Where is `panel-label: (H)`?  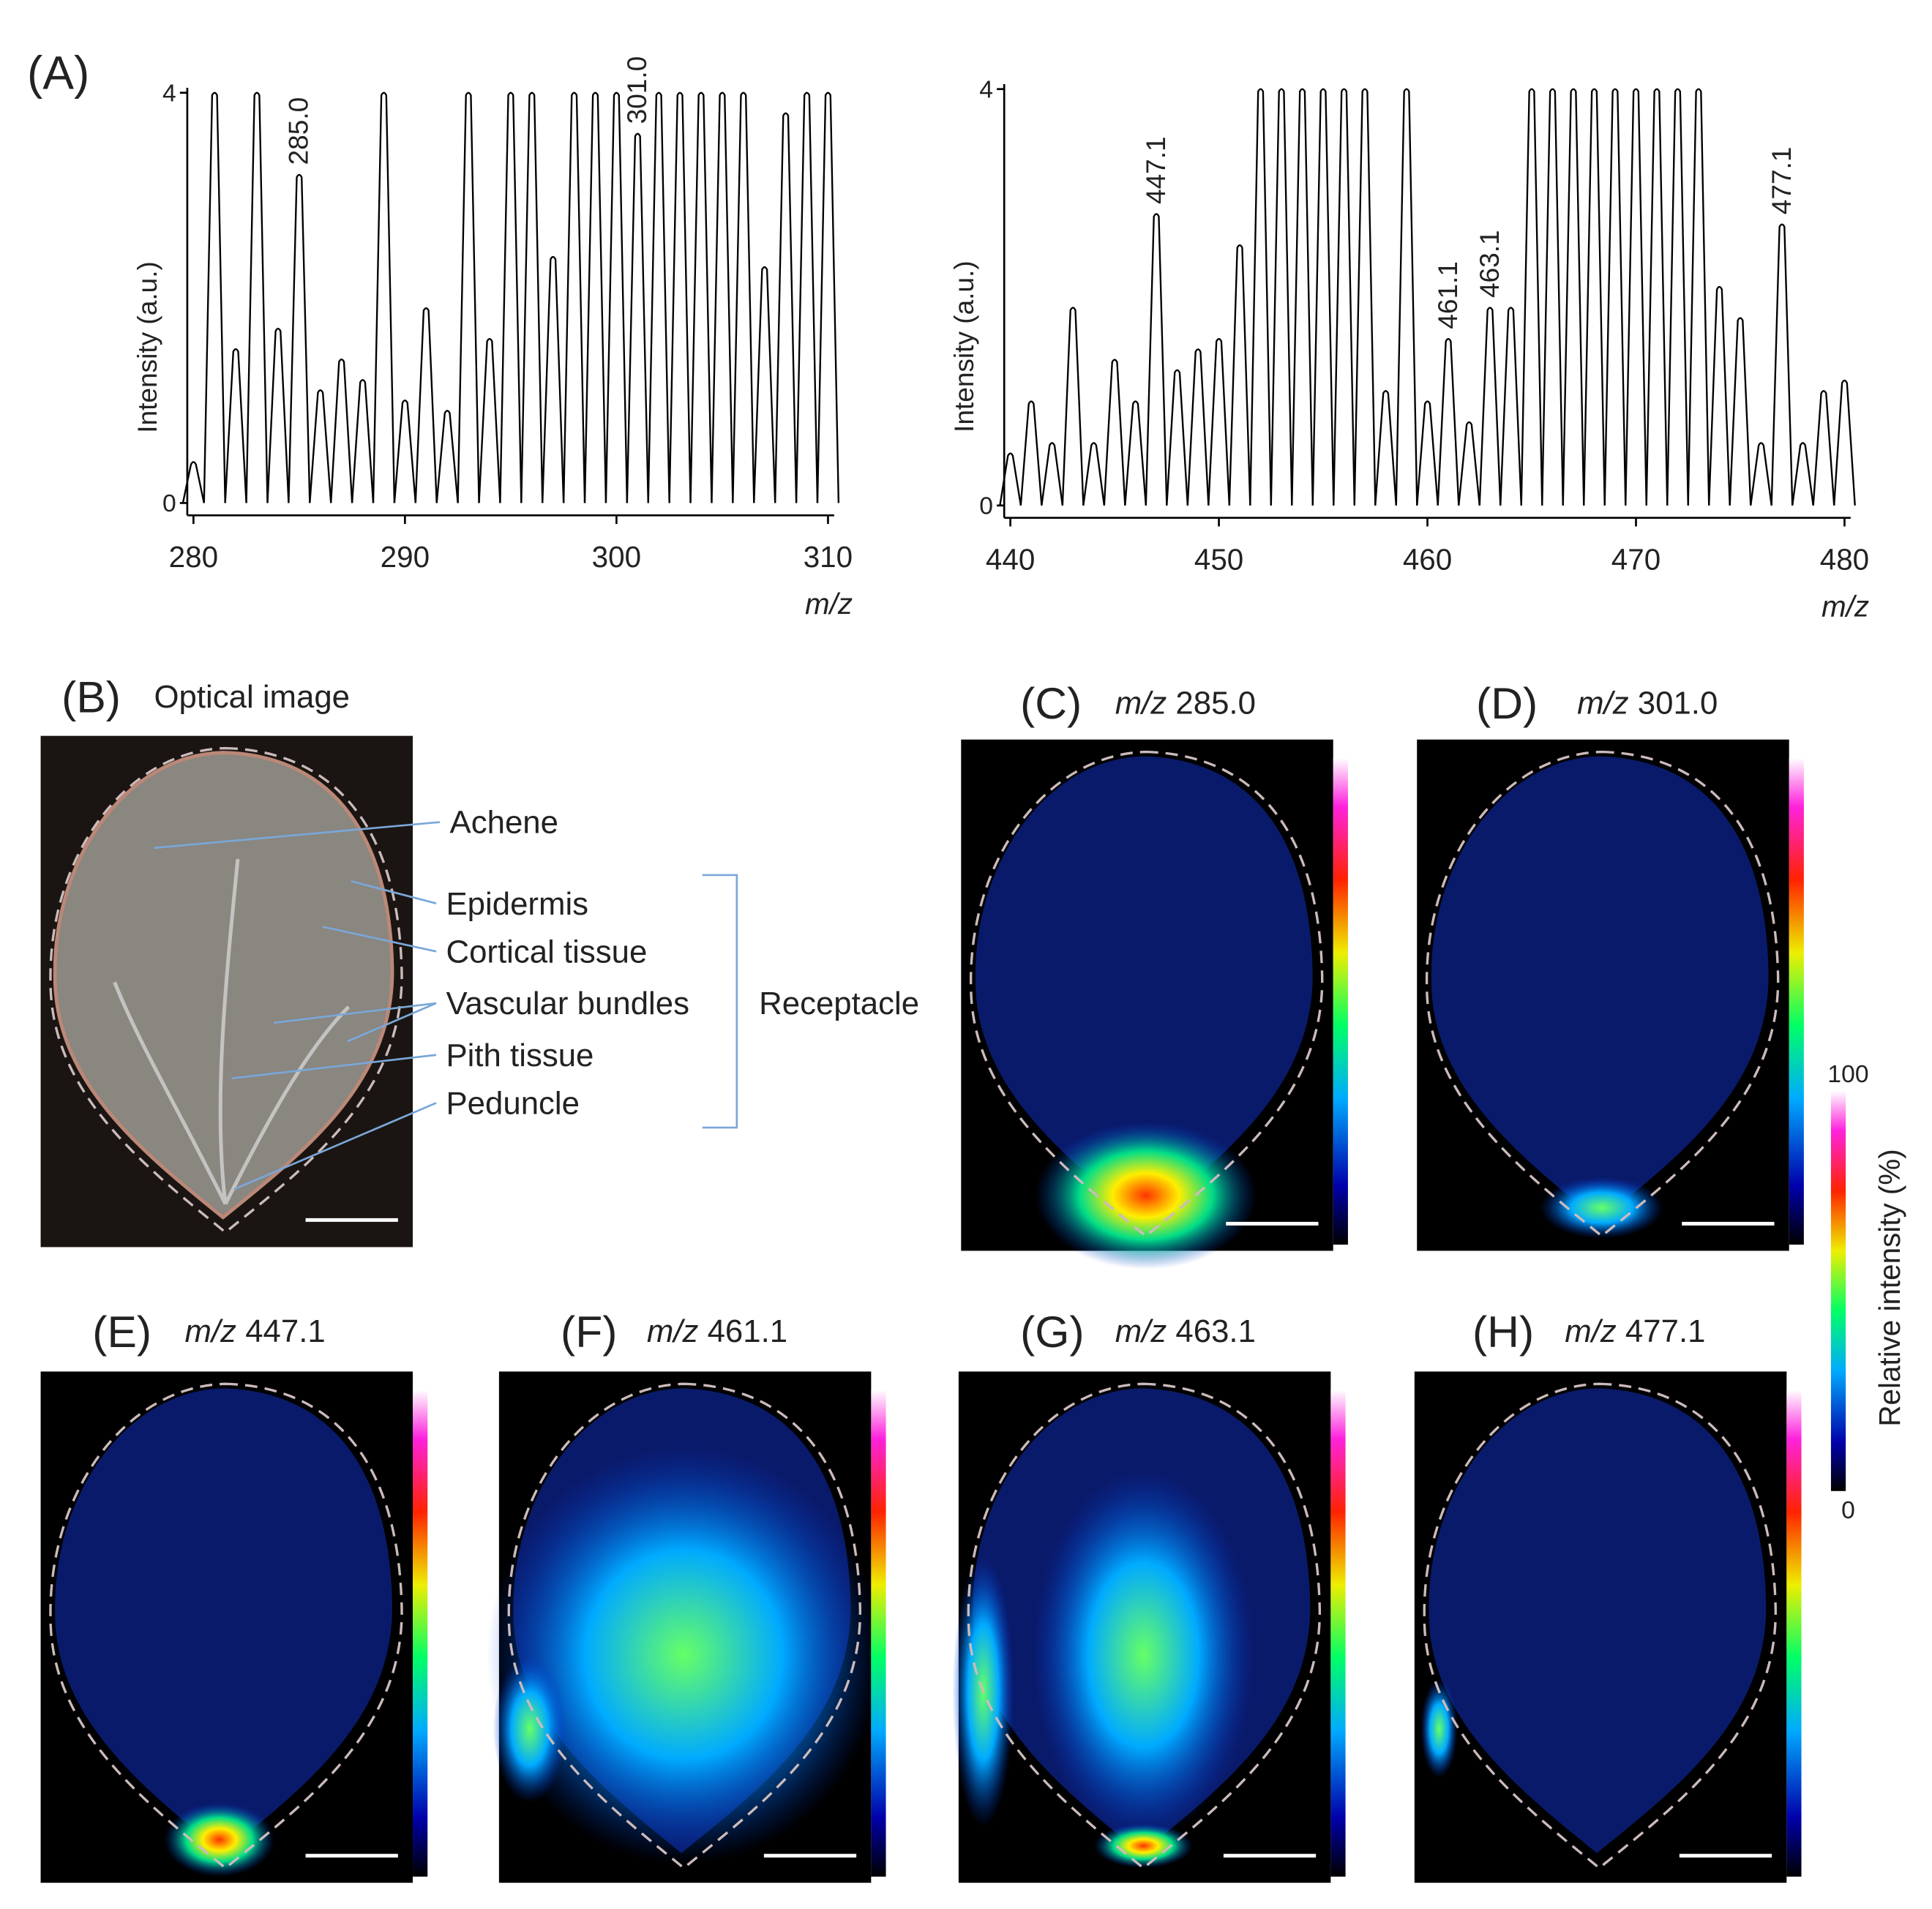 panel-label: (H) is located at coordinates (1503, 1332).